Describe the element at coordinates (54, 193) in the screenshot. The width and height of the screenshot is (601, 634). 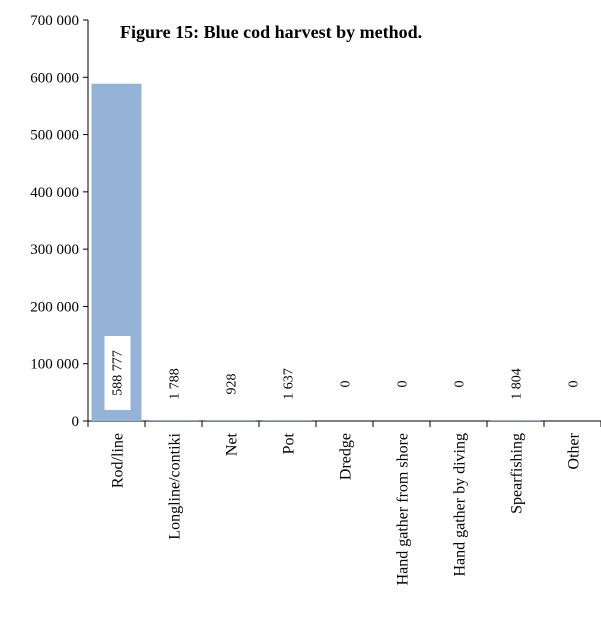
I see `y-tick-label: 400 000` at that location.